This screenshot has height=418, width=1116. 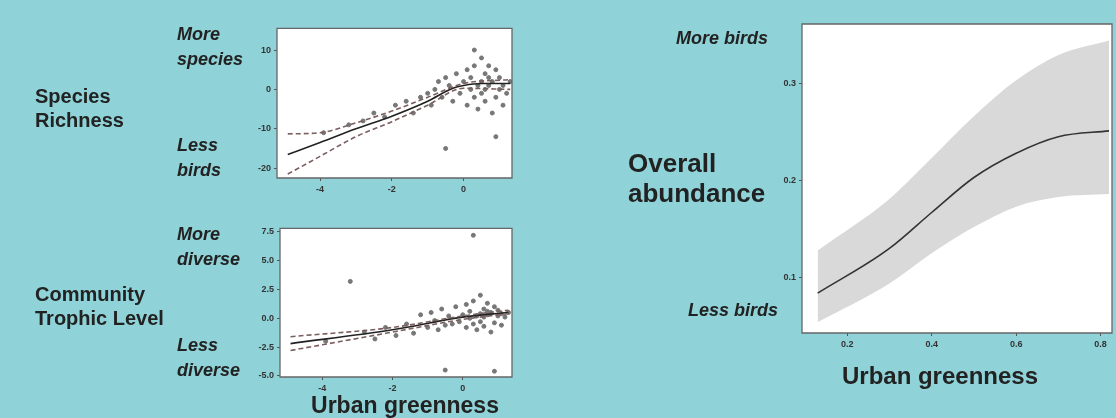 What do you see at coordinates (267, 260) in the screenshot?
I see `y-tick-label: 5.0` at bounding box center [267, 260].